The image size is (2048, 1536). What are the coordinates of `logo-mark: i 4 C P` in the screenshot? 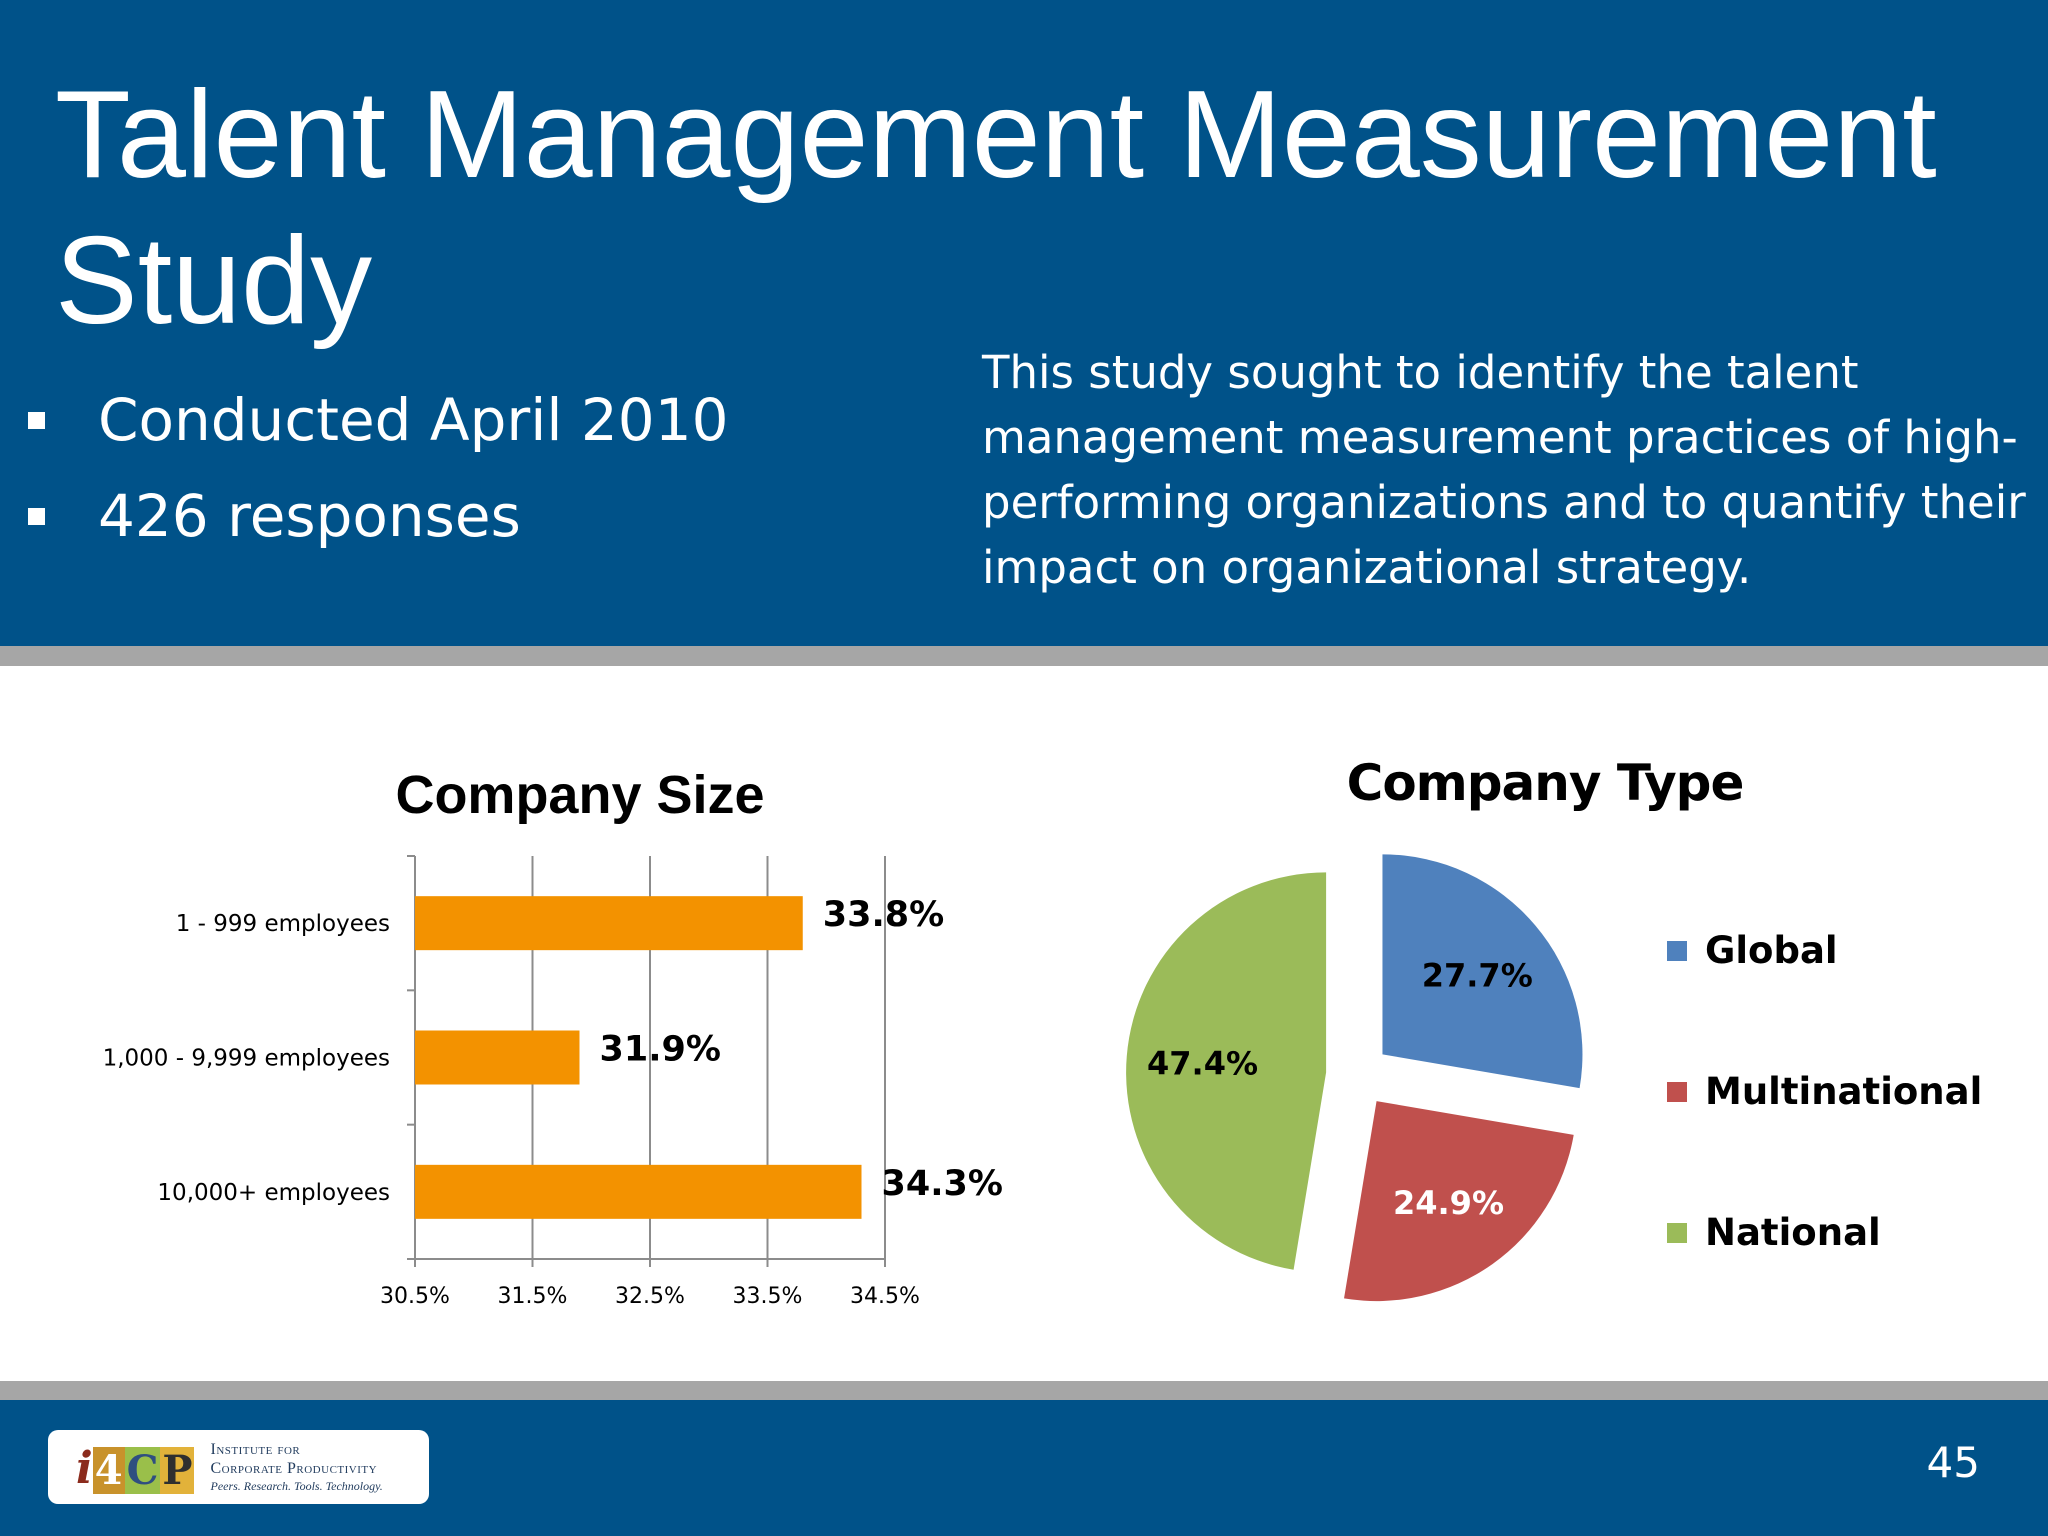 It's located at (135, 1467).